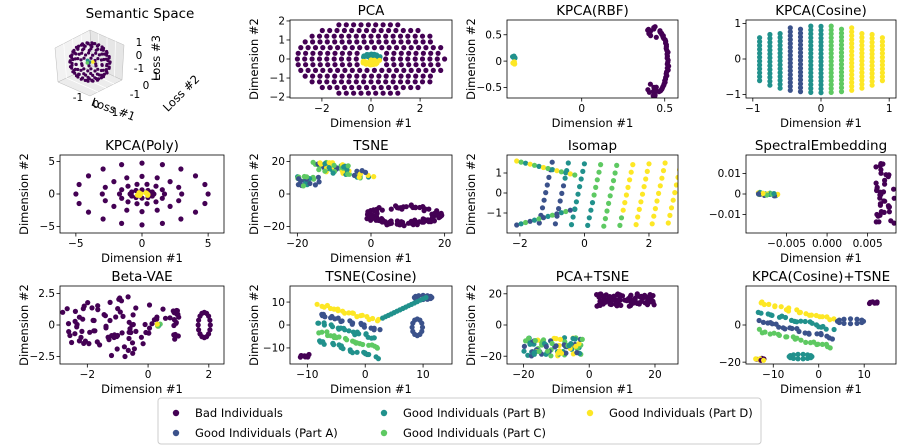  I want to click on panel-tsne: −20 0 20 −20 0 20 TSNE Dimension #1 Dimension #2, so click(350, 201).